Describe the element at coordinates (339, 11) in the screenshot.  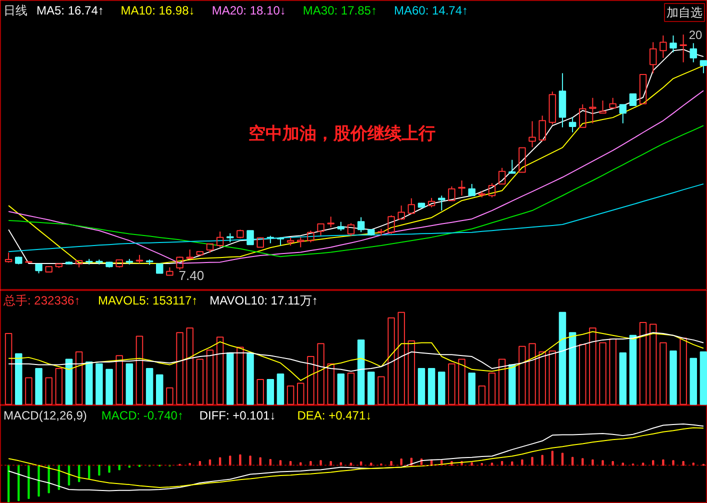
I see `text: MA30: 17.85↑` at that location.